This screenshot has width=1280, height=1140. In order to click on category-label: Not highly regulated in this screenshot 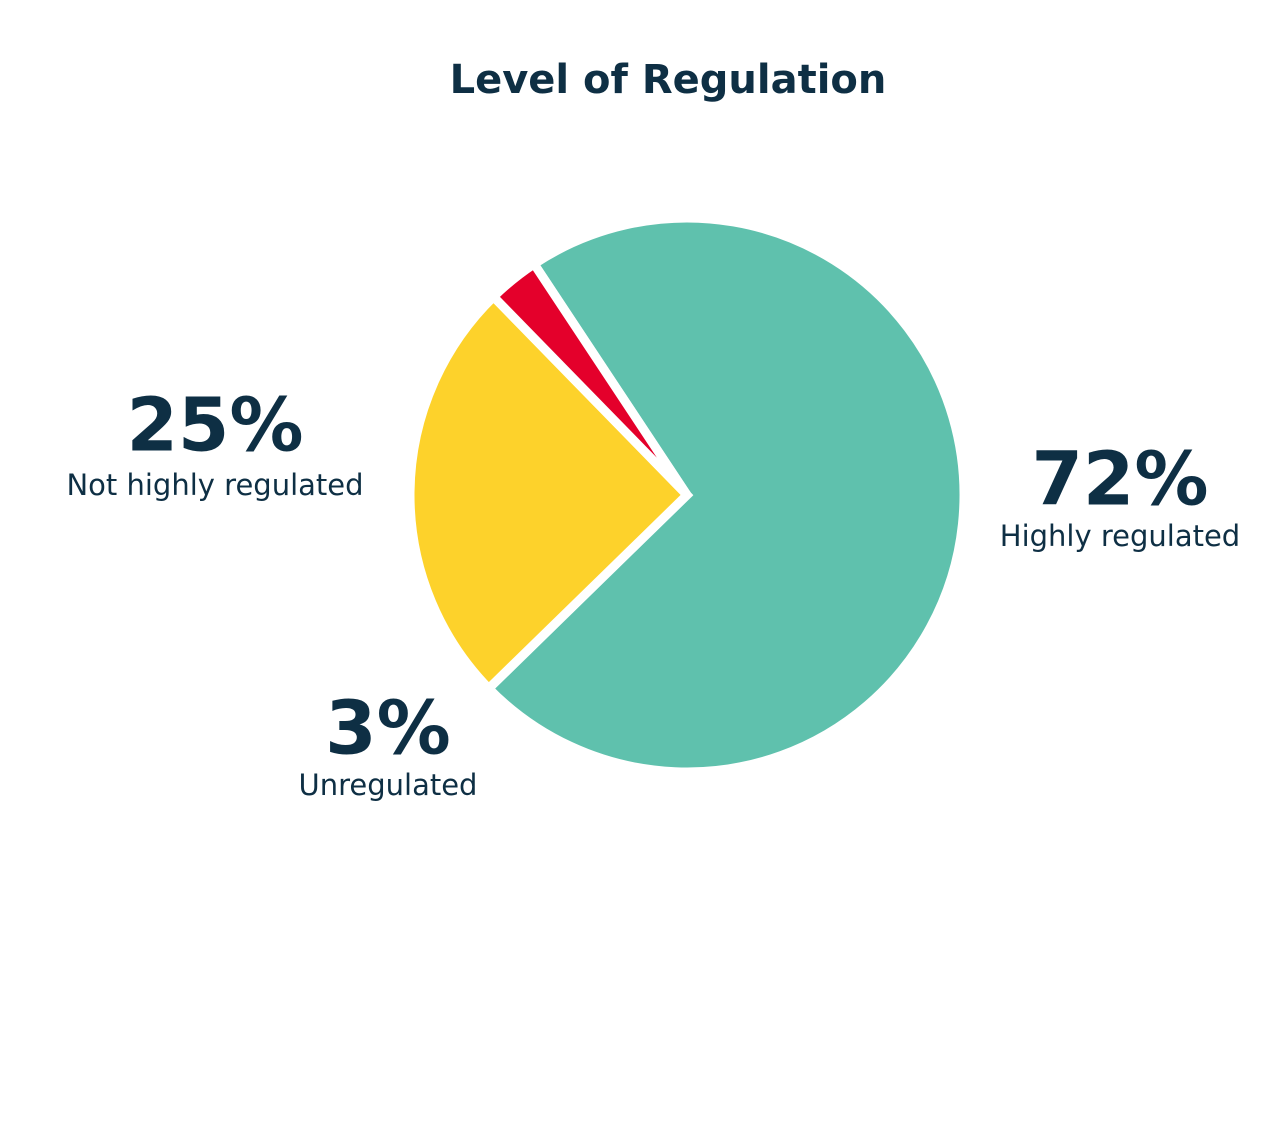, I will do `click(214, 485)`.